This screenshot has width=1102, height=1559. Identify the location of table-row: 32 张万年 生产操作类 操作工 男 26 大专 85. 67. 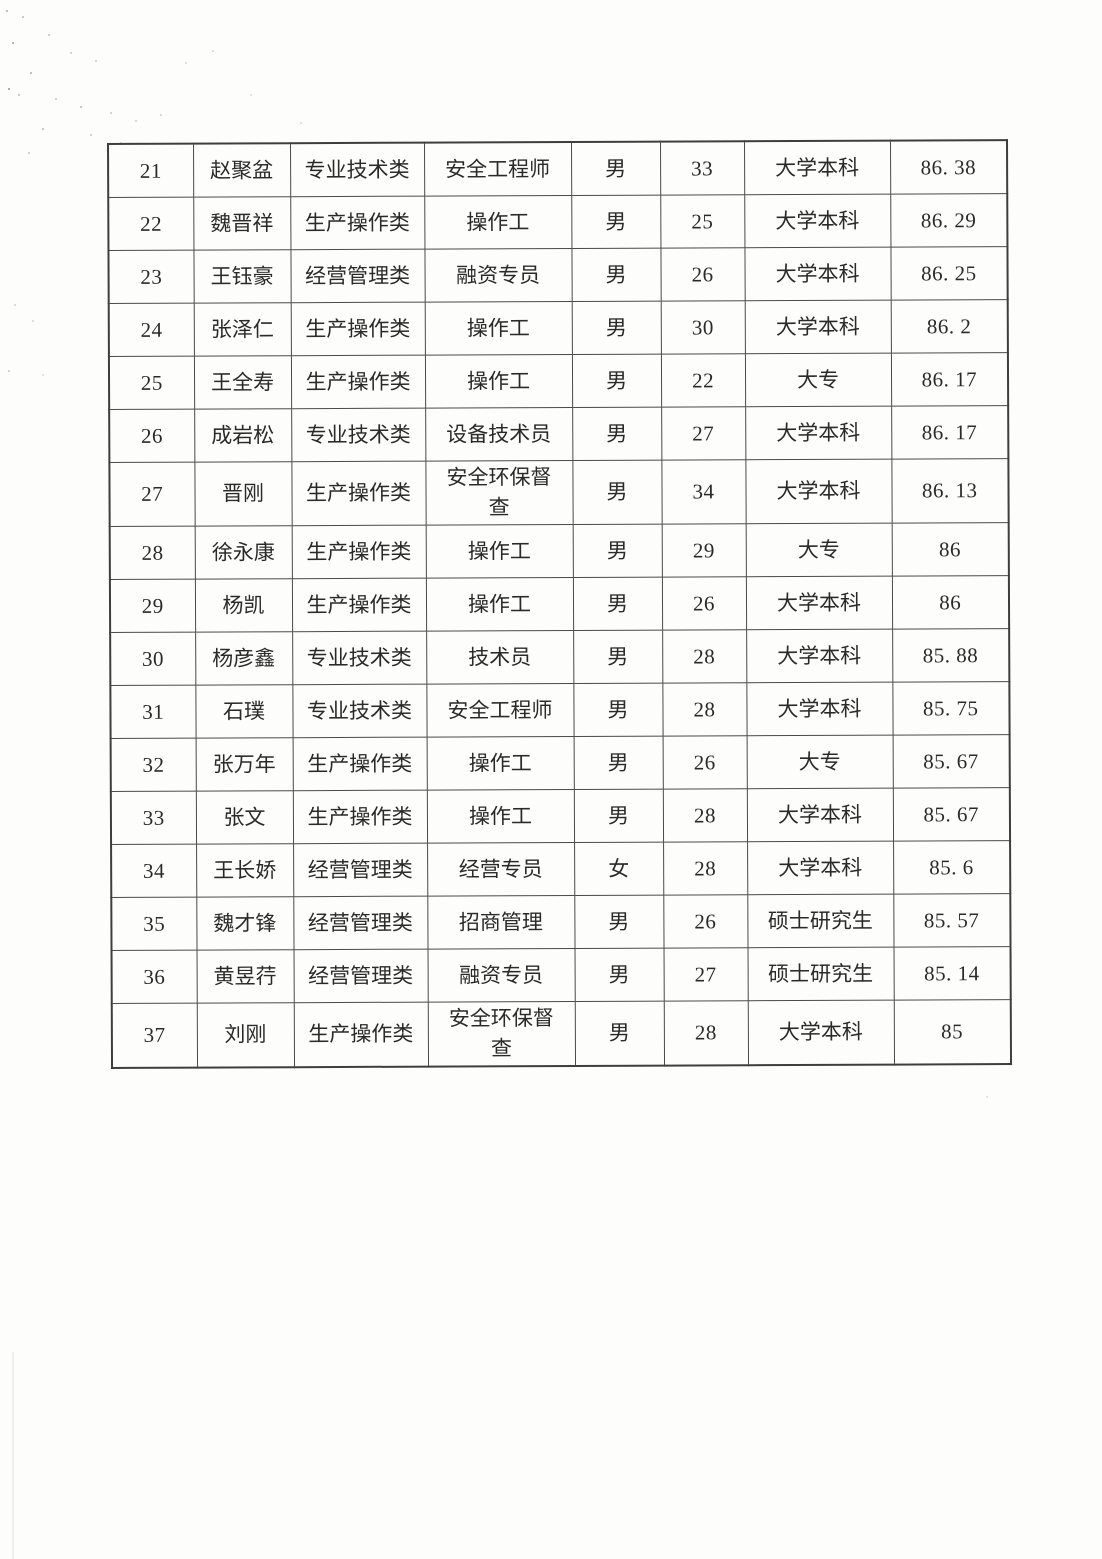
(560, 763).